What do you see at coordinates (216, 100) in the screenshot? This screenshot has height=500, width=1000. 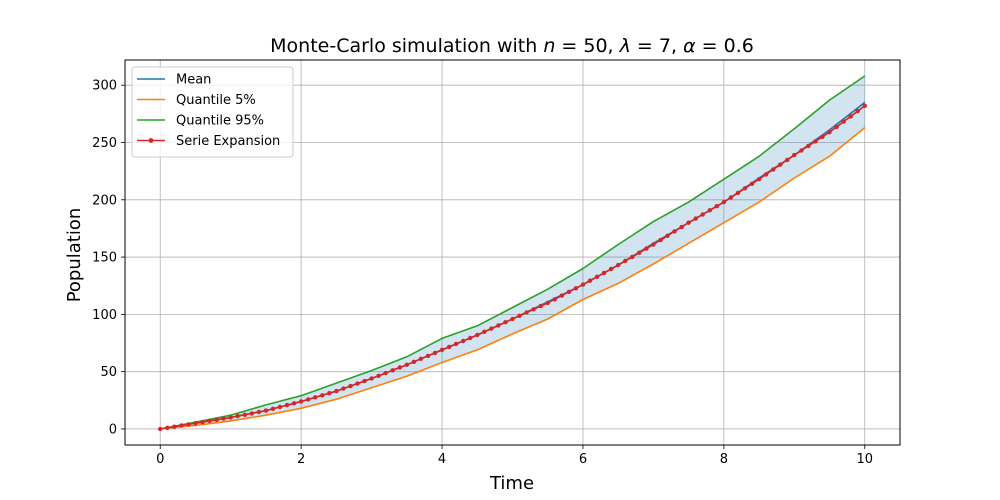 I see `legend-label-quantile-5: Quantile 5%` at bounding box center [216, 100].